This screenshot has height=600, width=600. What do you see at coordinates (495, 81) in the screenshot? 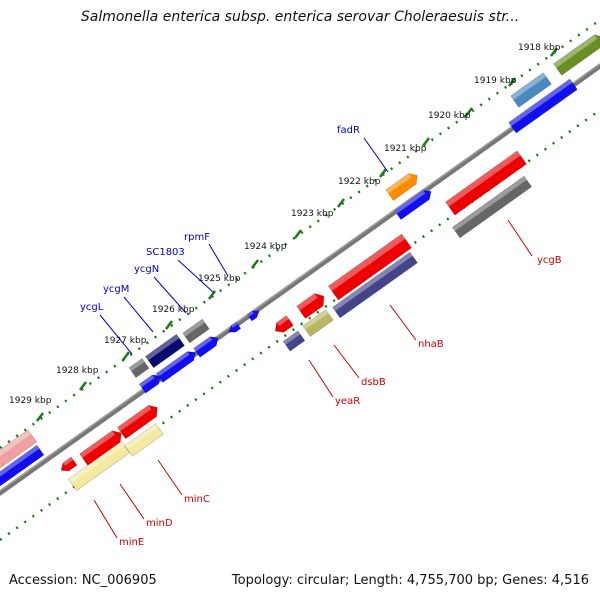
I see `tick-label: 1919 kbp` at bounding box center [495, 81].